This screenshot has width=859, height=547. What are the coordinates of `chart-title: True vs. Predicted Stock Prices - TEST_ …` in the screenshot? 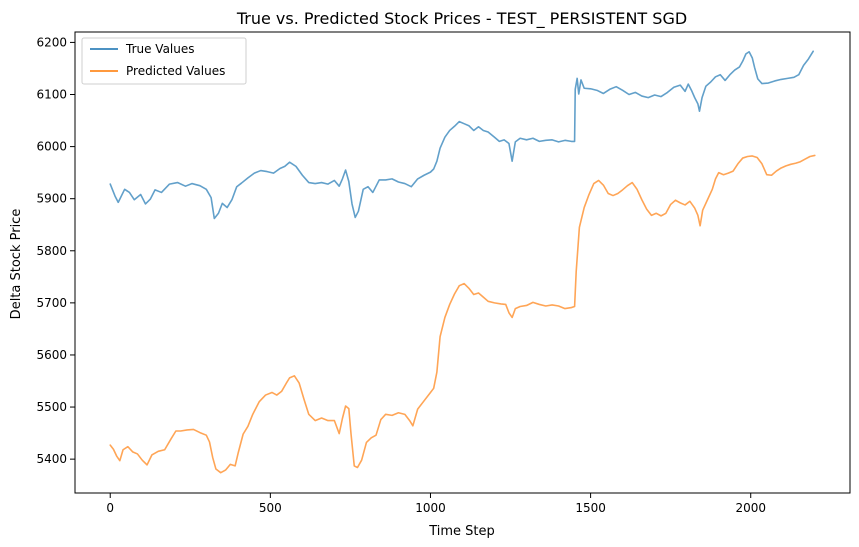 It's located at (461, 19).